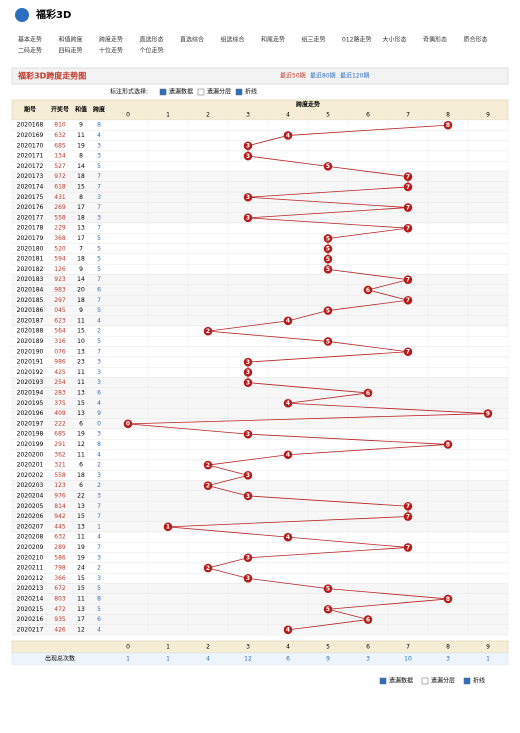 The image size is (520, 733). What do you see at coordinates (30, 40) in the screenshot?
I see `nav-link: 基本走势` at bounding box center [30, 40].